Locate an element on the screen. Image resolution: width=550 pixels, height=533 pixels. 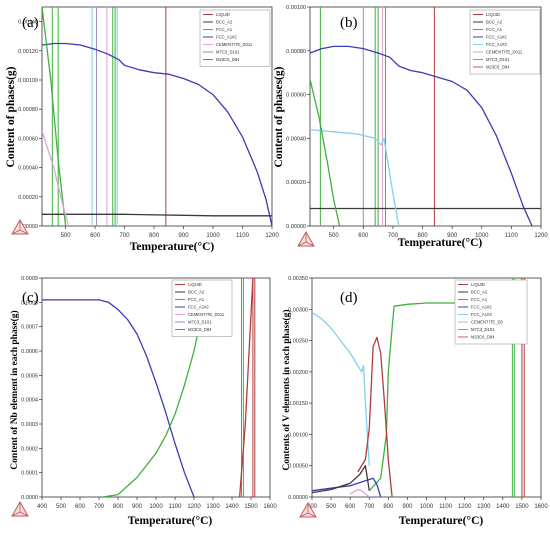
y-tick-label: 0.0007 is located at coordinates (29, 328).